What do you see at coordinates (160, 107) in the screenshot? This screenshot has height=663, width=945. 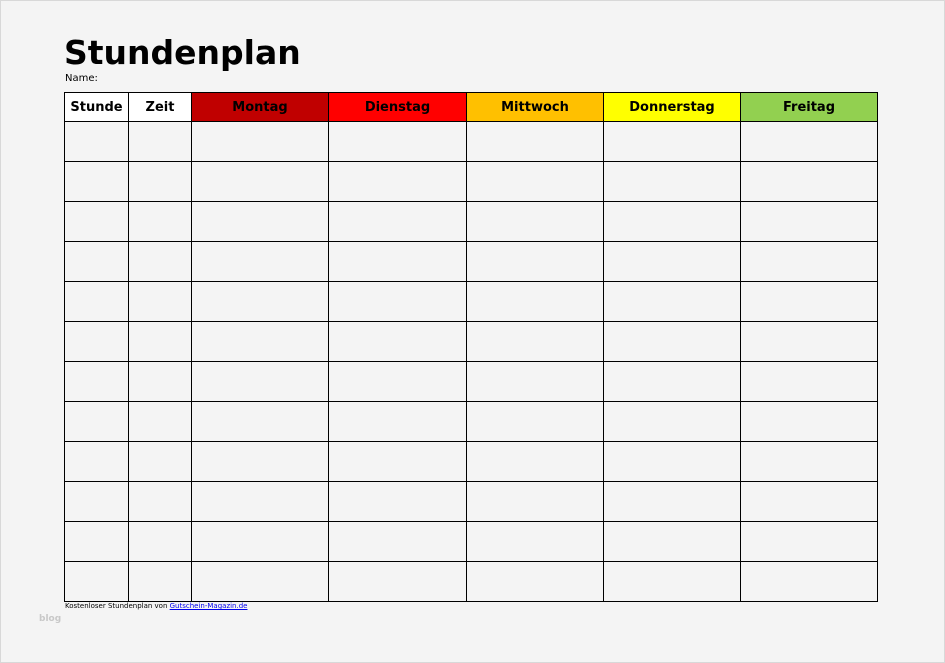 I see `column-header-zeit: Zeit` at bounding box center [160, 107].